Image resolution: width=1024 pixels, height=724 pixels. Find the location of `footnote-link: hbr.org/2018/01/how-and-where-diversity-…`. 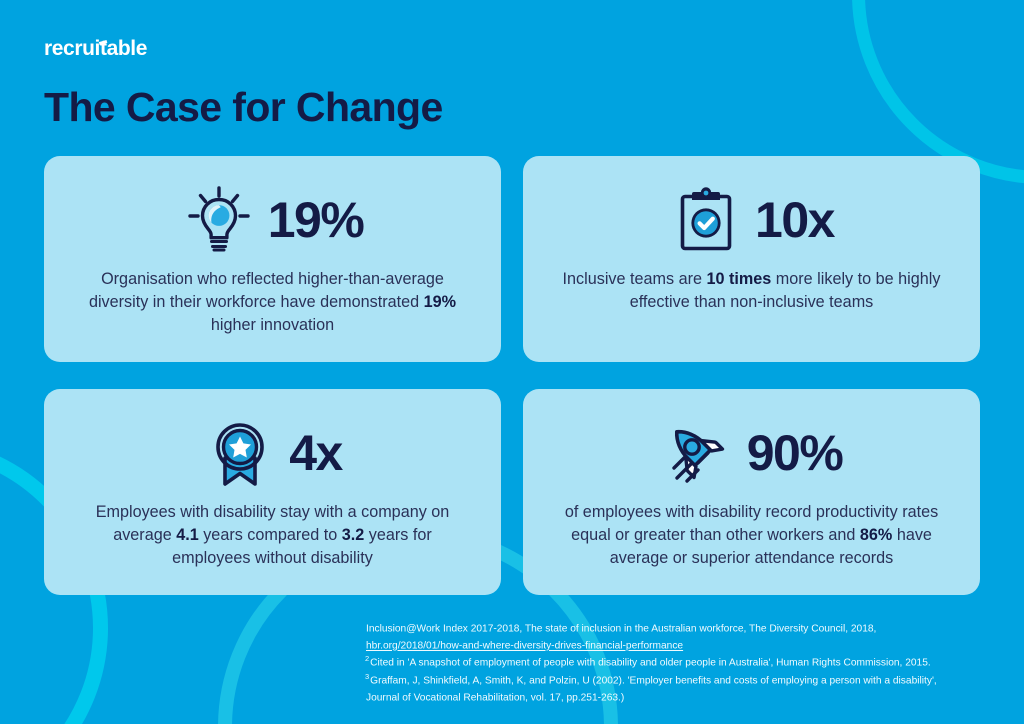

footnote-link: hbr.org/2018/01/how-and-where-diversity-… is located at coordinates (525, 646).